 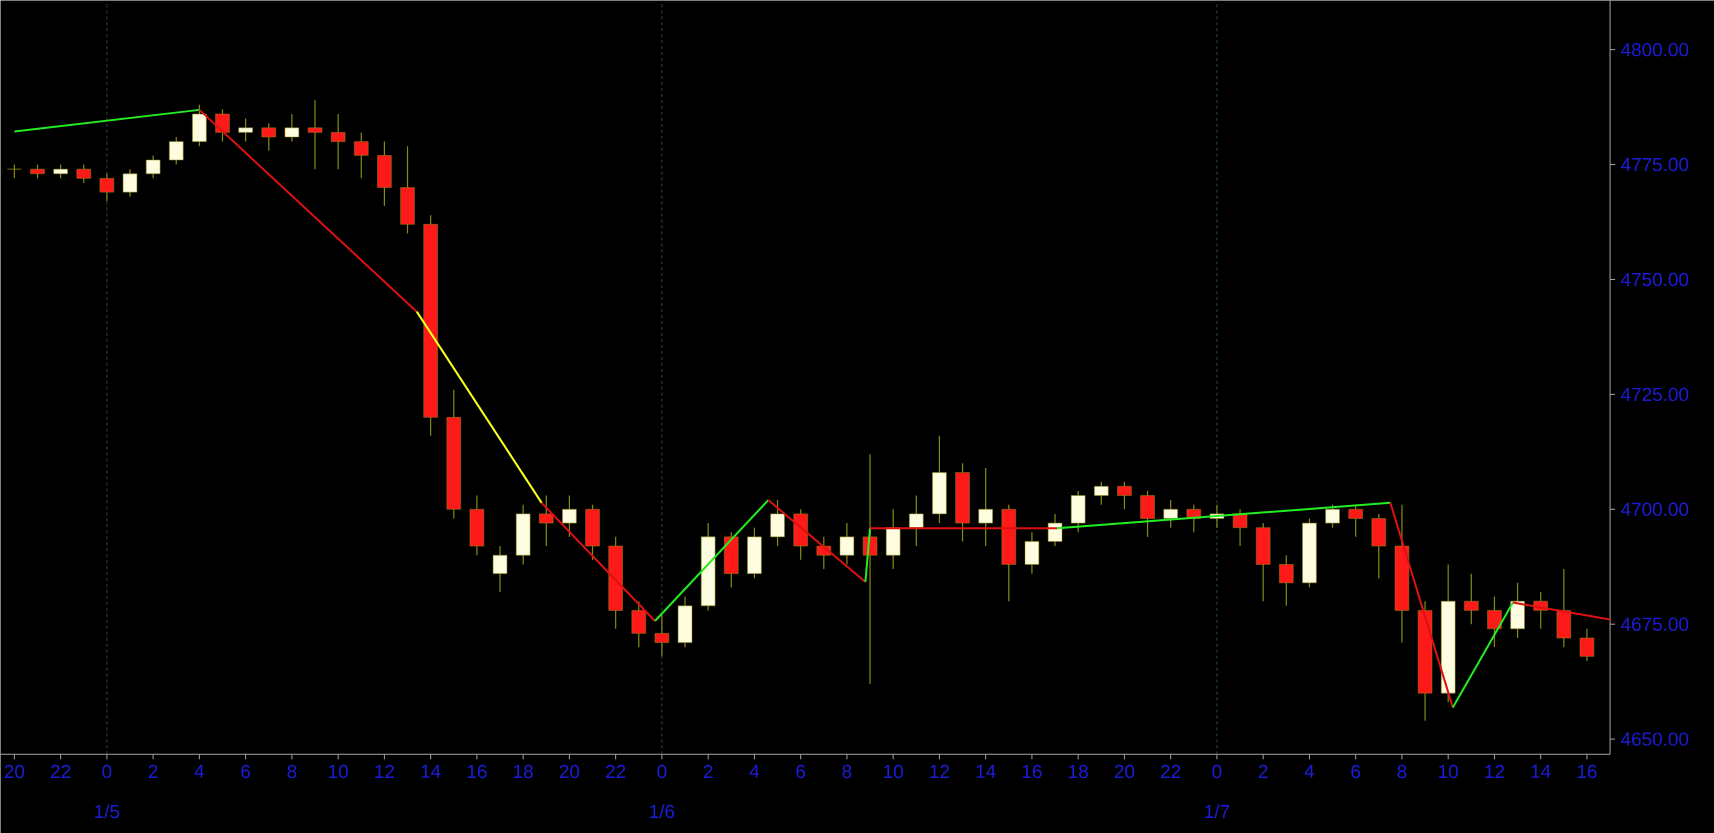 What do you see at coordinates (1655, 509) in the screenshot?
I see `y-tick-label: 4700.00` at bounding box center [1655, 509].